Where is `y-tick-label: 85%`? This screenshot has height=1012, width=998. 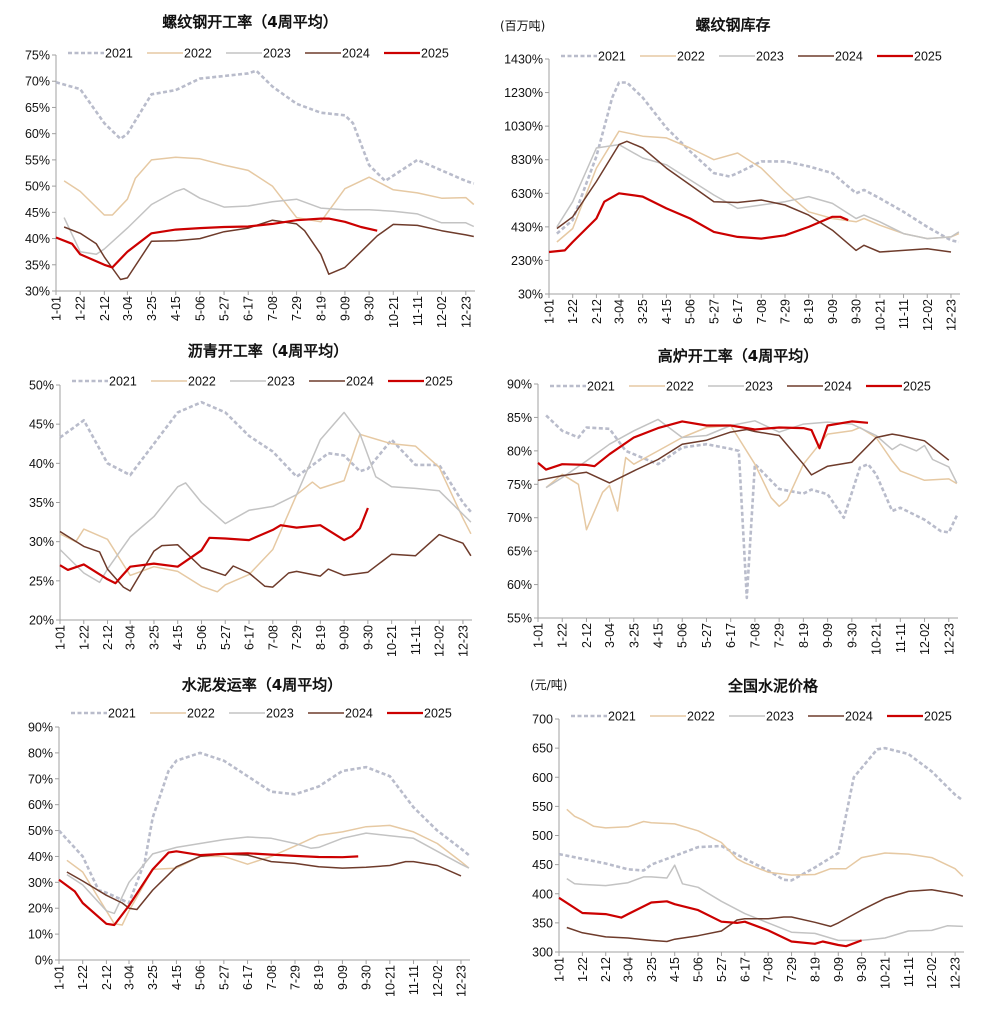
y-tick-label: 85% is located at coordinates (519, 418).